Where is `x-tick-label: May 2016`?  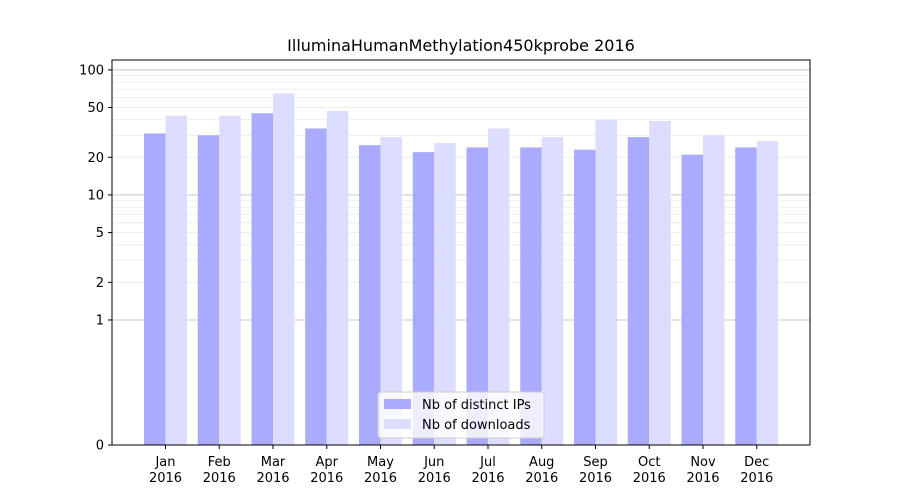
x-tick-label: May 2016 is located at coordinates (380, 470).